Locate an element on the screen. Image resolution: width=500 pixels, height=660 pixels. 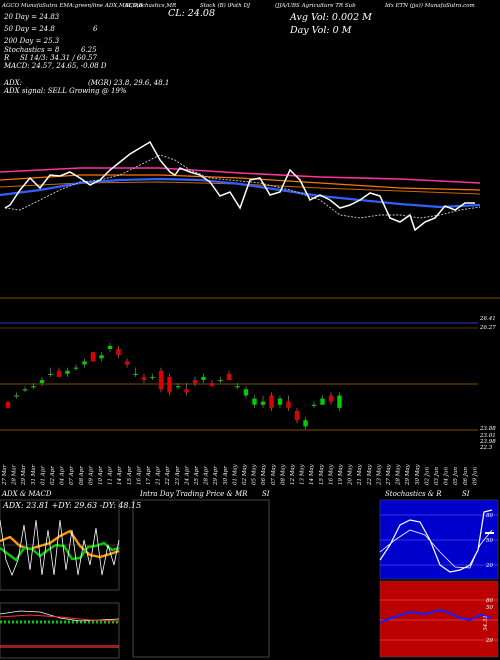
intraday-panel is located at coordinates (201, 578).